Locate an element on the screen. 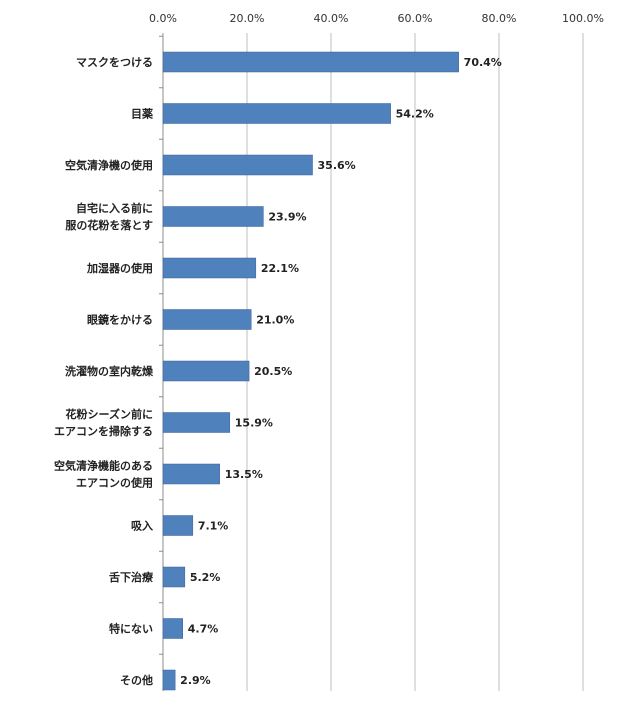  data-label: 20.5% is located at coordinates (273, 371).